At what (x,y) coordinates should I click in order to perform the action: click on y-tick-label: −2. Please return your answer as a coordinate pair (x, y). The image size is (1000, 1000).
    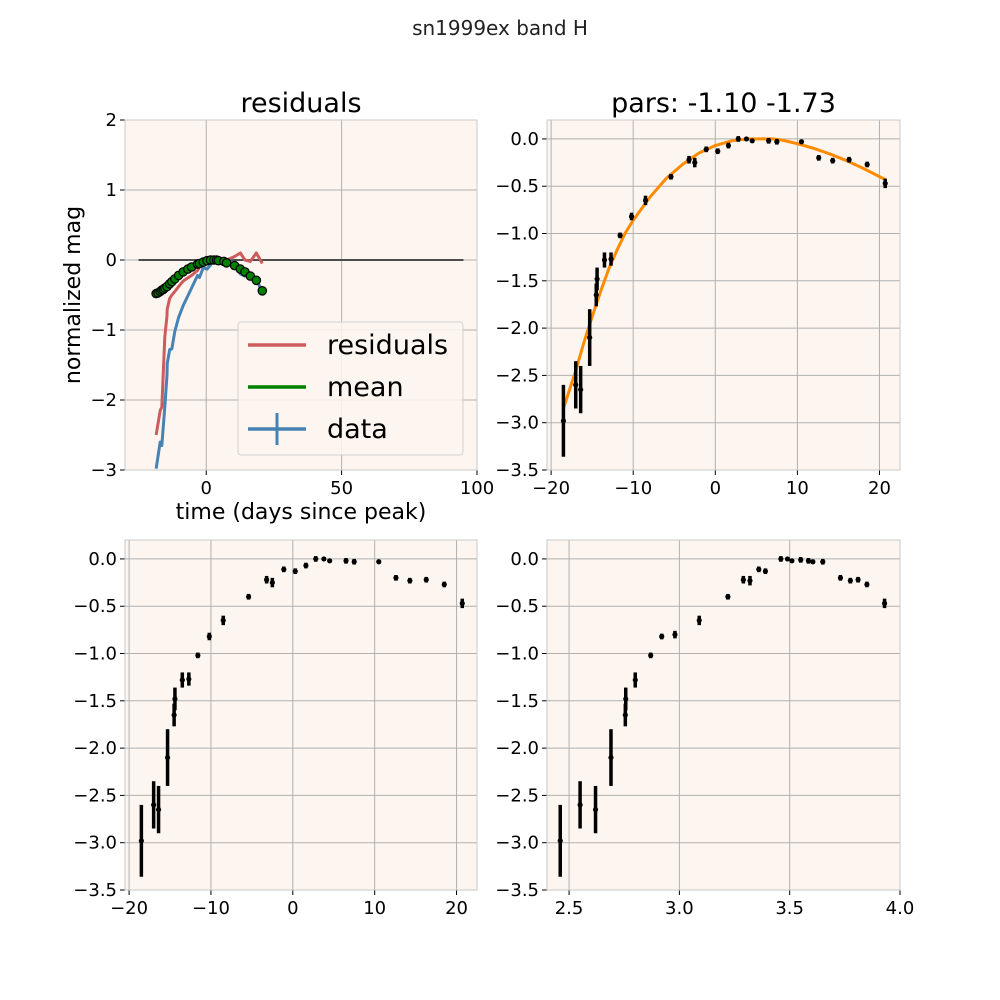
    Looking at the image, I should click on (103, 400).